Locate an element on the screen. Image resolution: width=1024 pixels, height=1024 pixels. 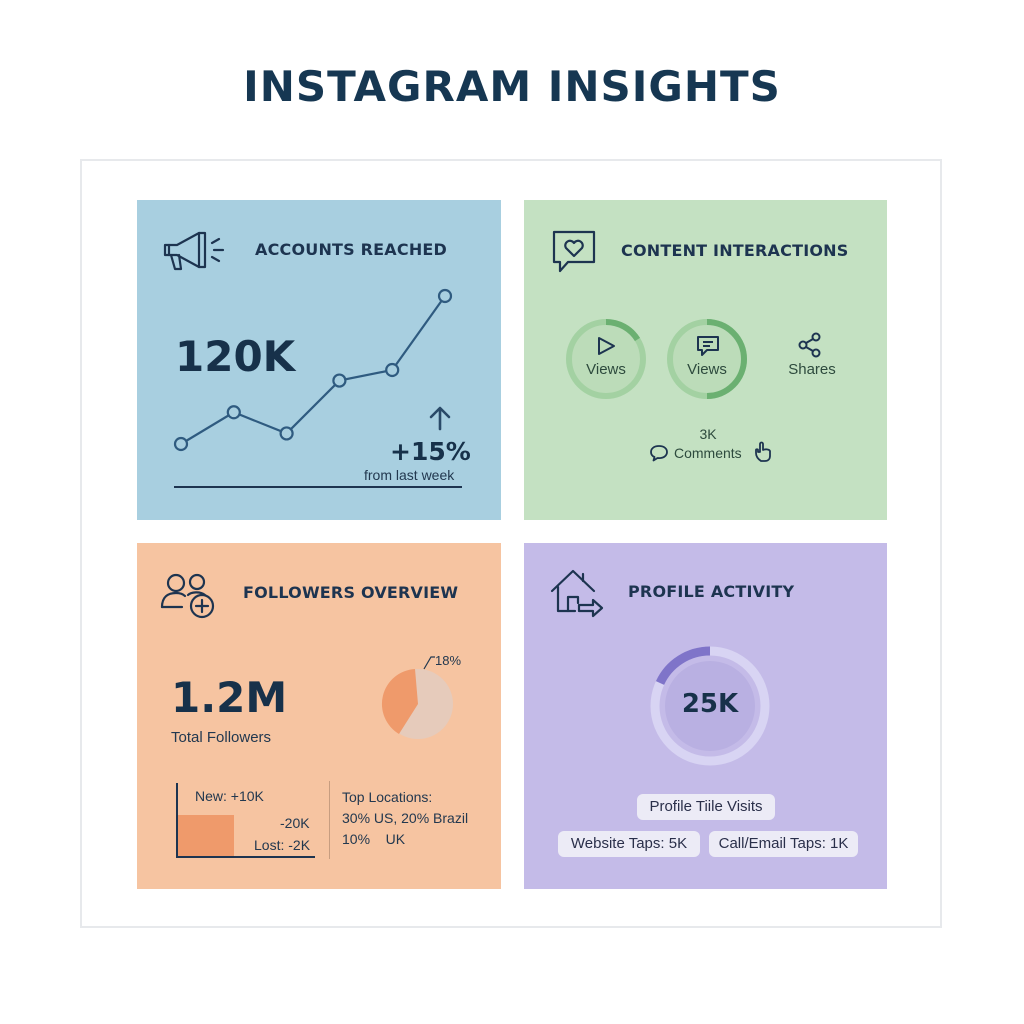
play-icon is located at coordinates (606, 346).